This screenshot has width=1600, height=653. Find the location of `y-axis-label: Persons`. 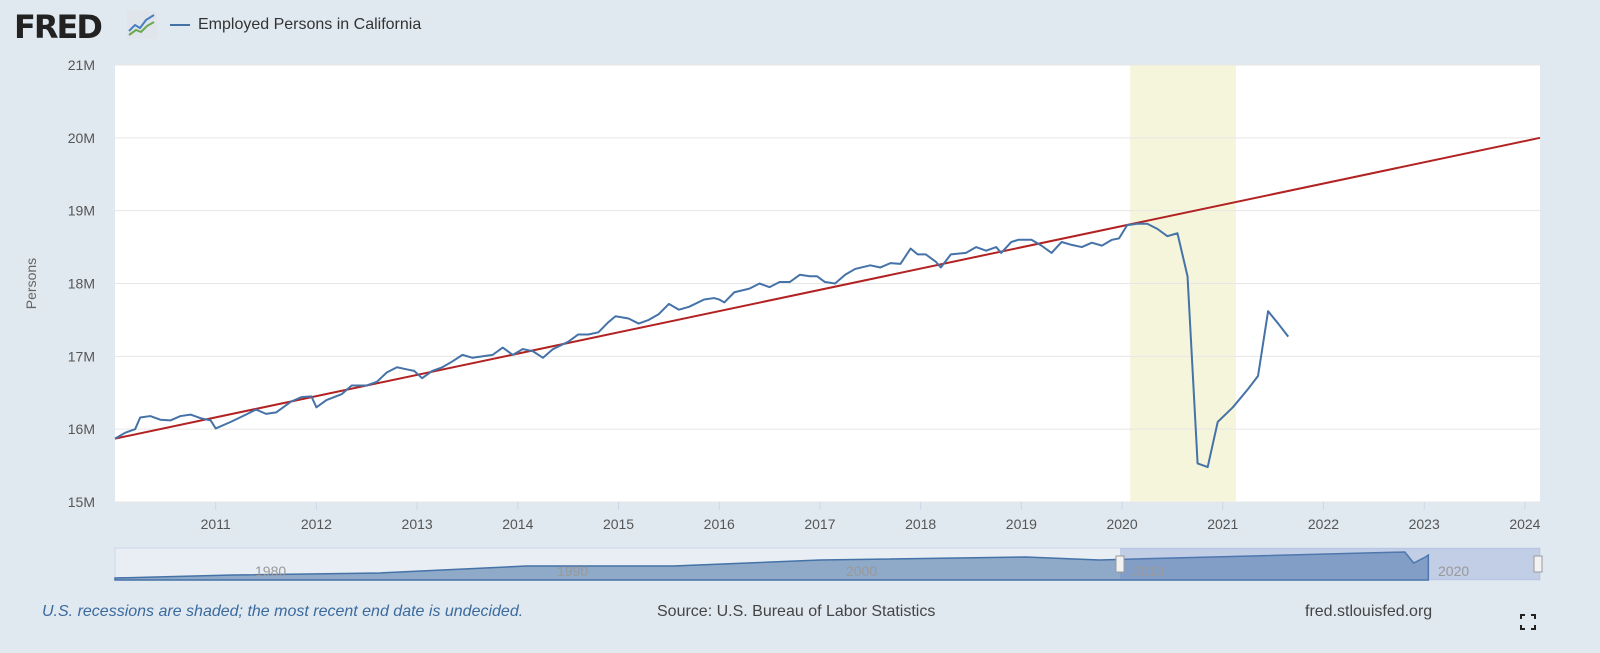

y-axis-label: Persons is located at coordinates (31, 283).